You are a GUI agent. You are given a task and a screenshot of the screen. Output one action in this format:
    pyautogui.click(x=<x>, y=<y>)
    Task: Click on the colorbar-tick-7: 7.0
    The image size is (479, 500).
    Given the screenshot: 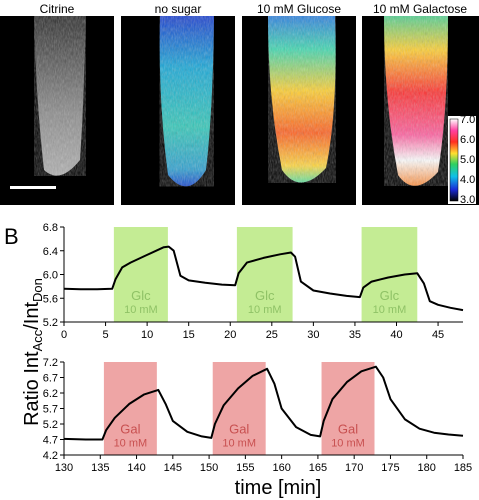 What is the action you would take?
    pyautogui.click(x=467, y=120)
    